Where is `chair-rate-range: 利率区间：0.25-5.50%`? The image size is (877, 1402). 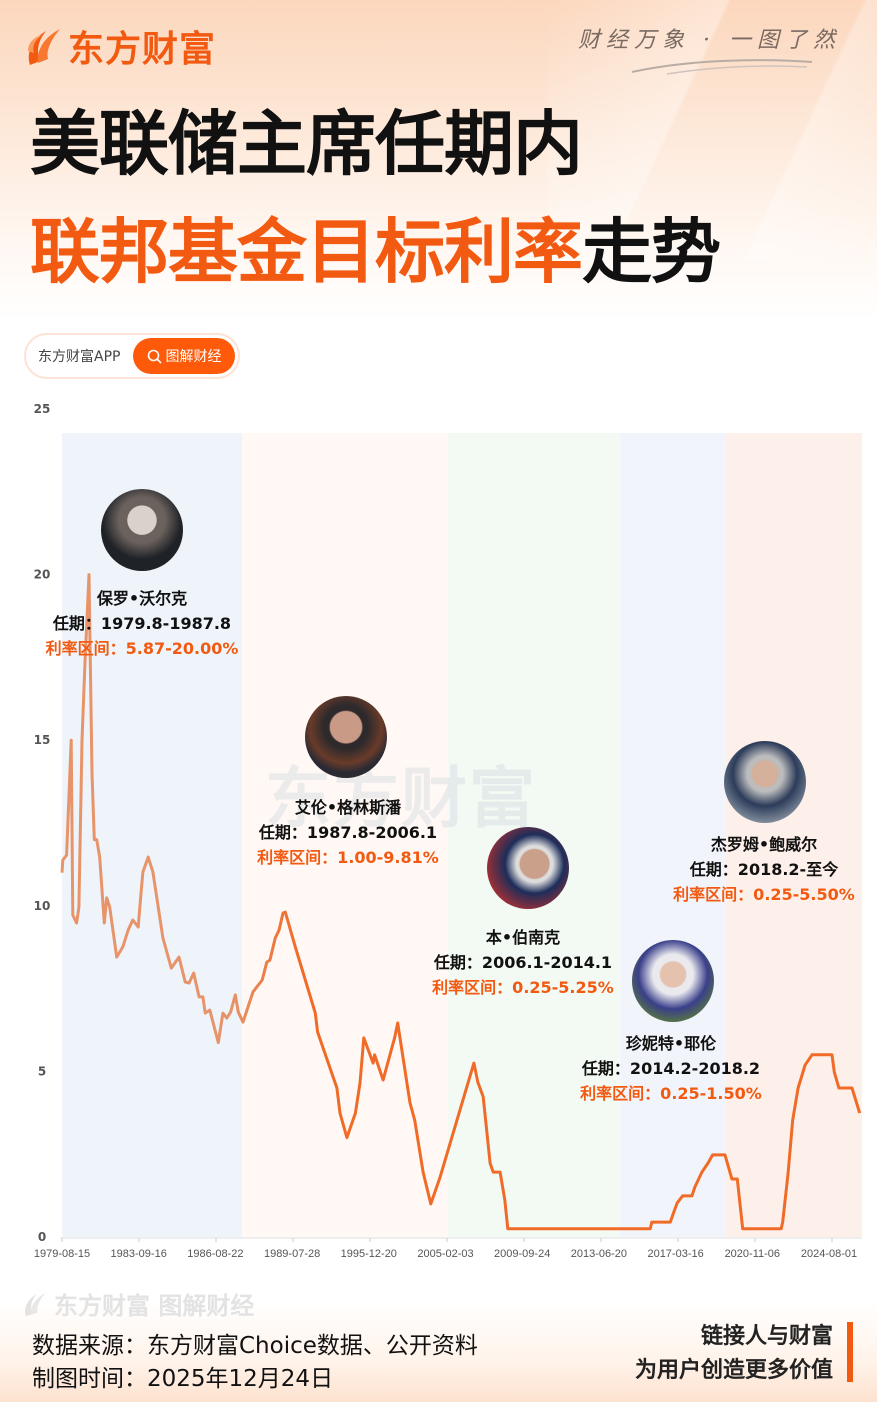
chair-rate-range: 利率区间：0.25-5.50% is located at coordinates (764, 894).